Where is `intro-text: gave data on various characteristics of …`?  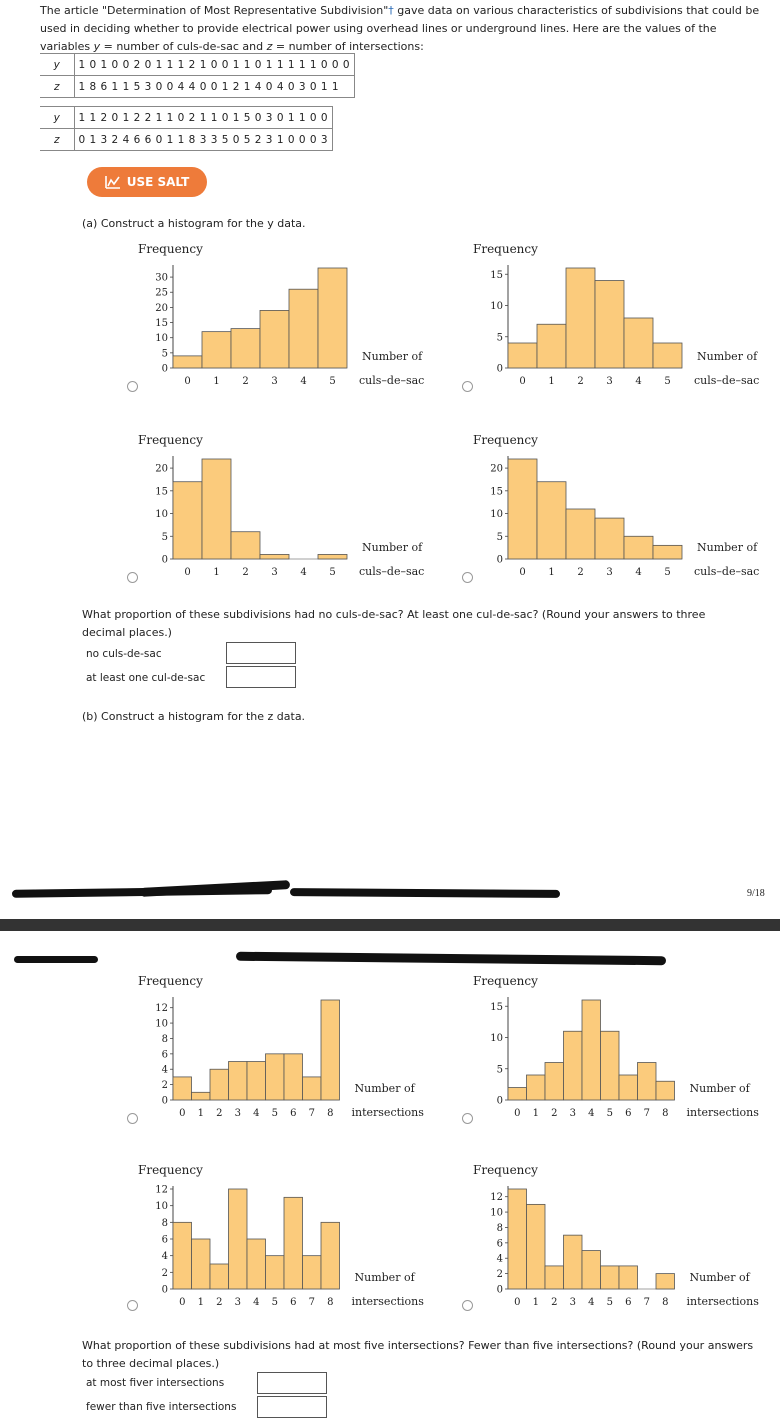 intro-text: gave data on various characteristics of … is located at coordinates (400, 28).